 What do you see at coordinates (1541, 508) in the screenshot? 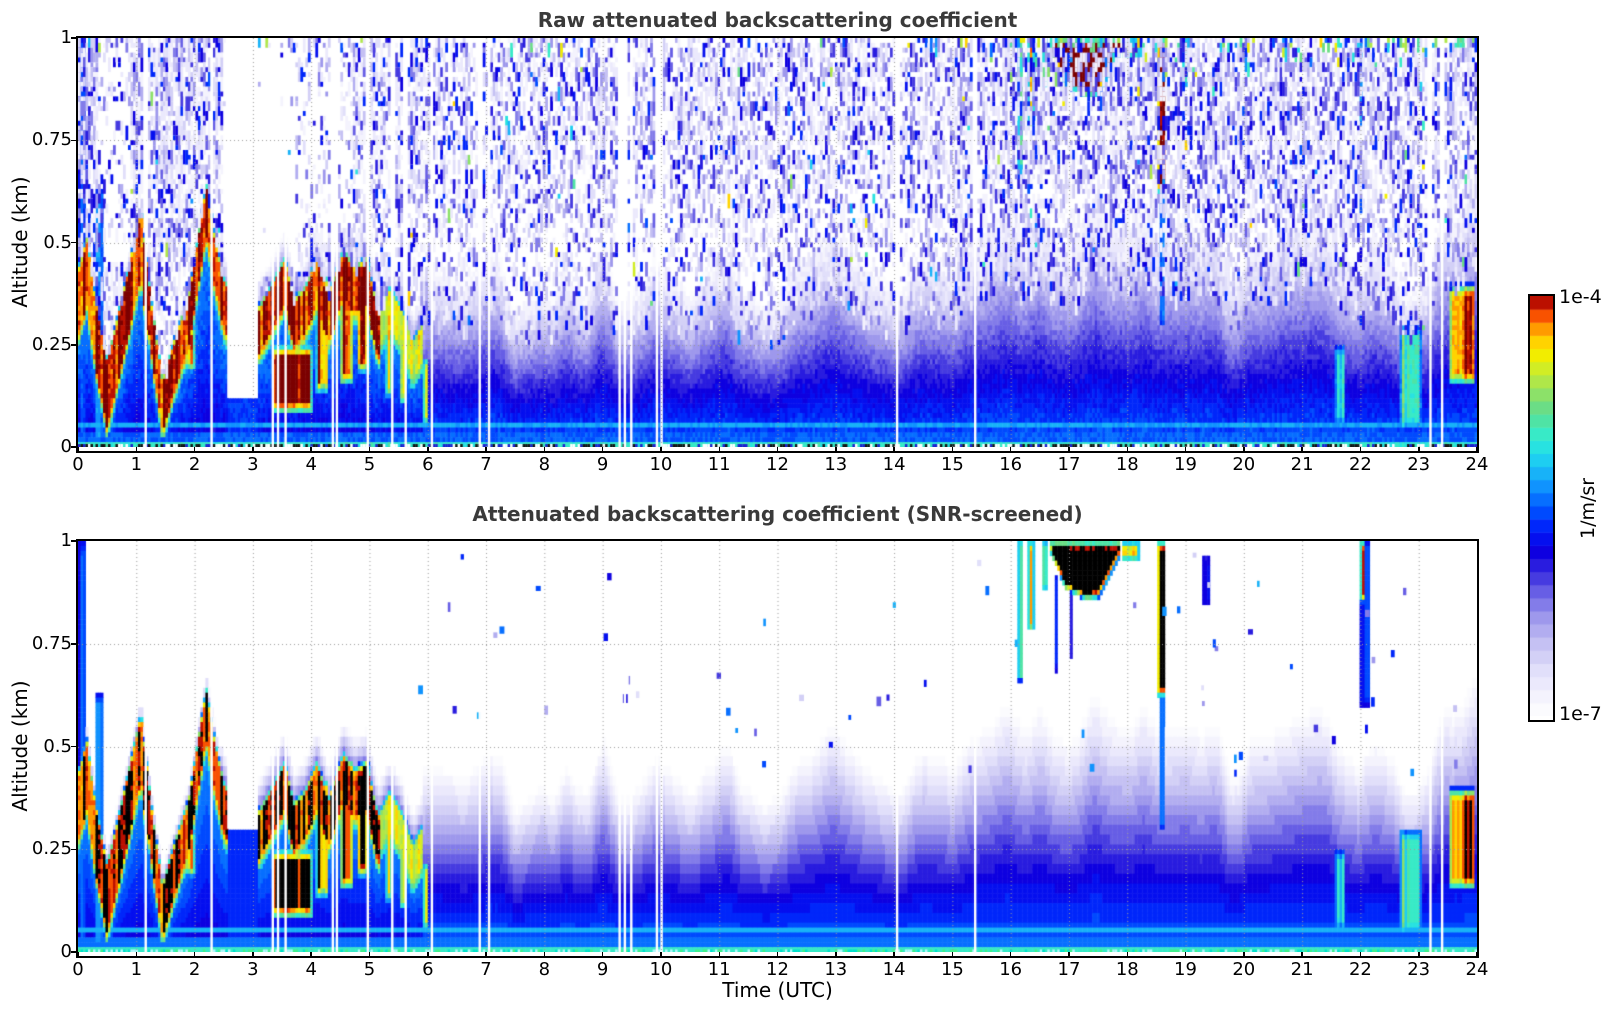
I see `colorbar` at bounding box center [1541, 508].